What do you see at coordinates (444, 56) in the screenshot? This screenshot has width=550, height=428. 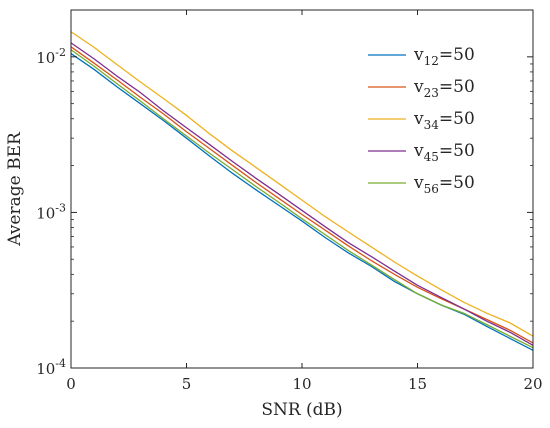 I see `legend-label: v12=50` at bounding box center [444, 56].